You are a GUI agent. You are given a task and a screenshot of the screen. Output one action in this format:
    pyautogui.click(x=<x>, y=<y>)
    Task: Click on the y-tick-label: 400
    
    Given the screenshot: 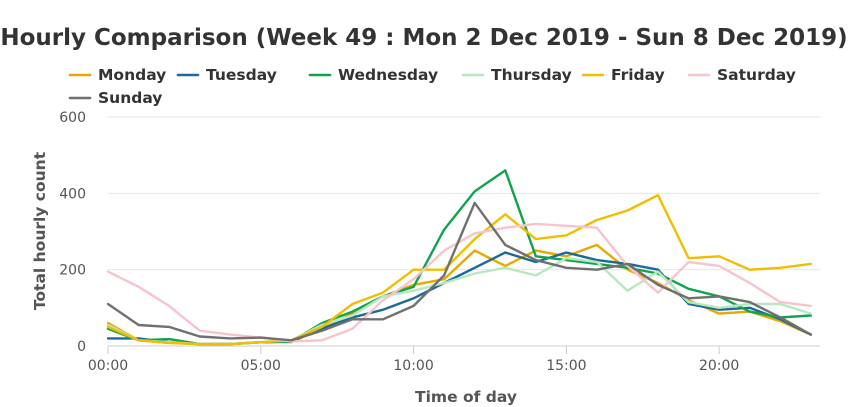 What is the action you would take?
    pyautogui.click(x=72, y=194)
    